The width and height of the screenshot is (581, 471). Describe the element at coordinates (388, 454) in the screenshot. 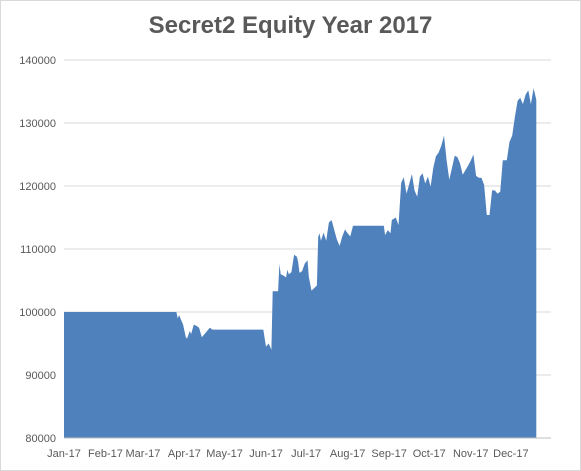

I see `x-tick-label: Sep-17` at that location.